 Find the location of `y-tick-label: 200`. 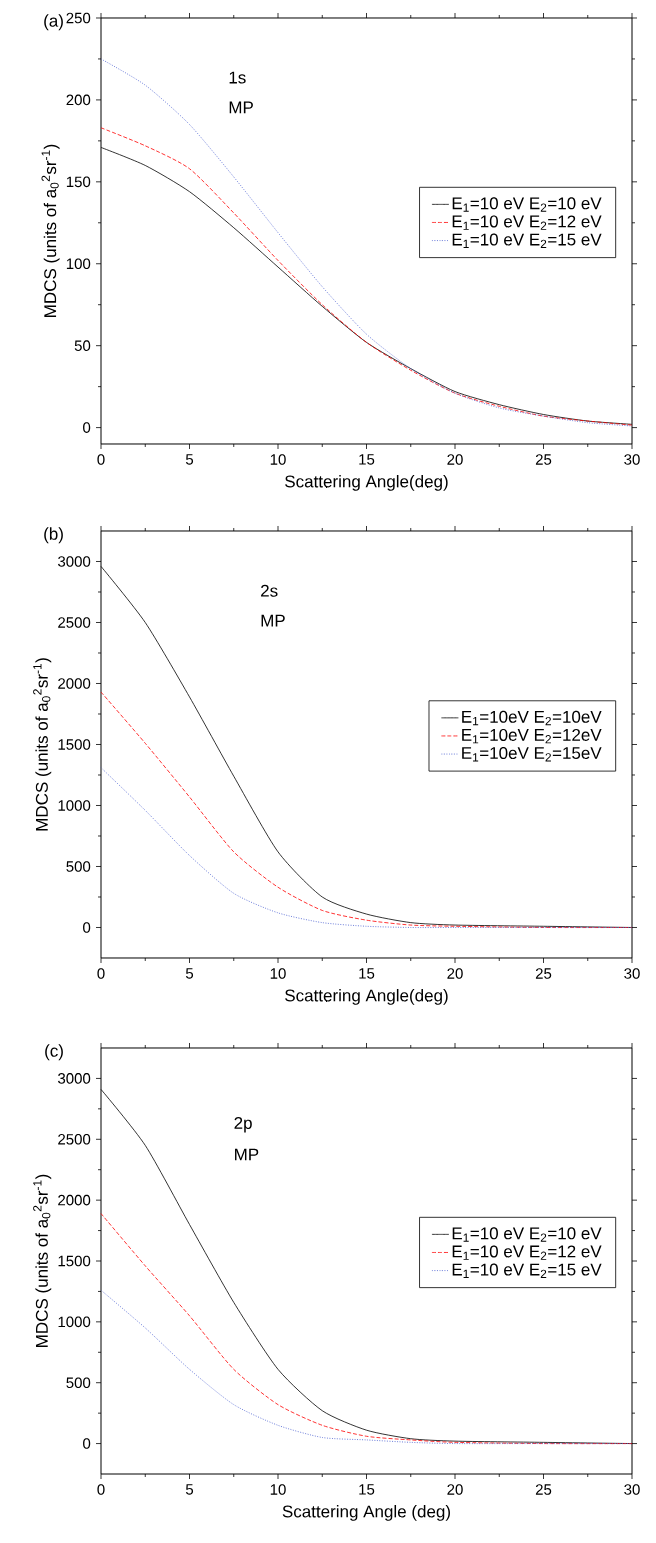

y-tick-label: 200 is located at coordinates (78, 100).